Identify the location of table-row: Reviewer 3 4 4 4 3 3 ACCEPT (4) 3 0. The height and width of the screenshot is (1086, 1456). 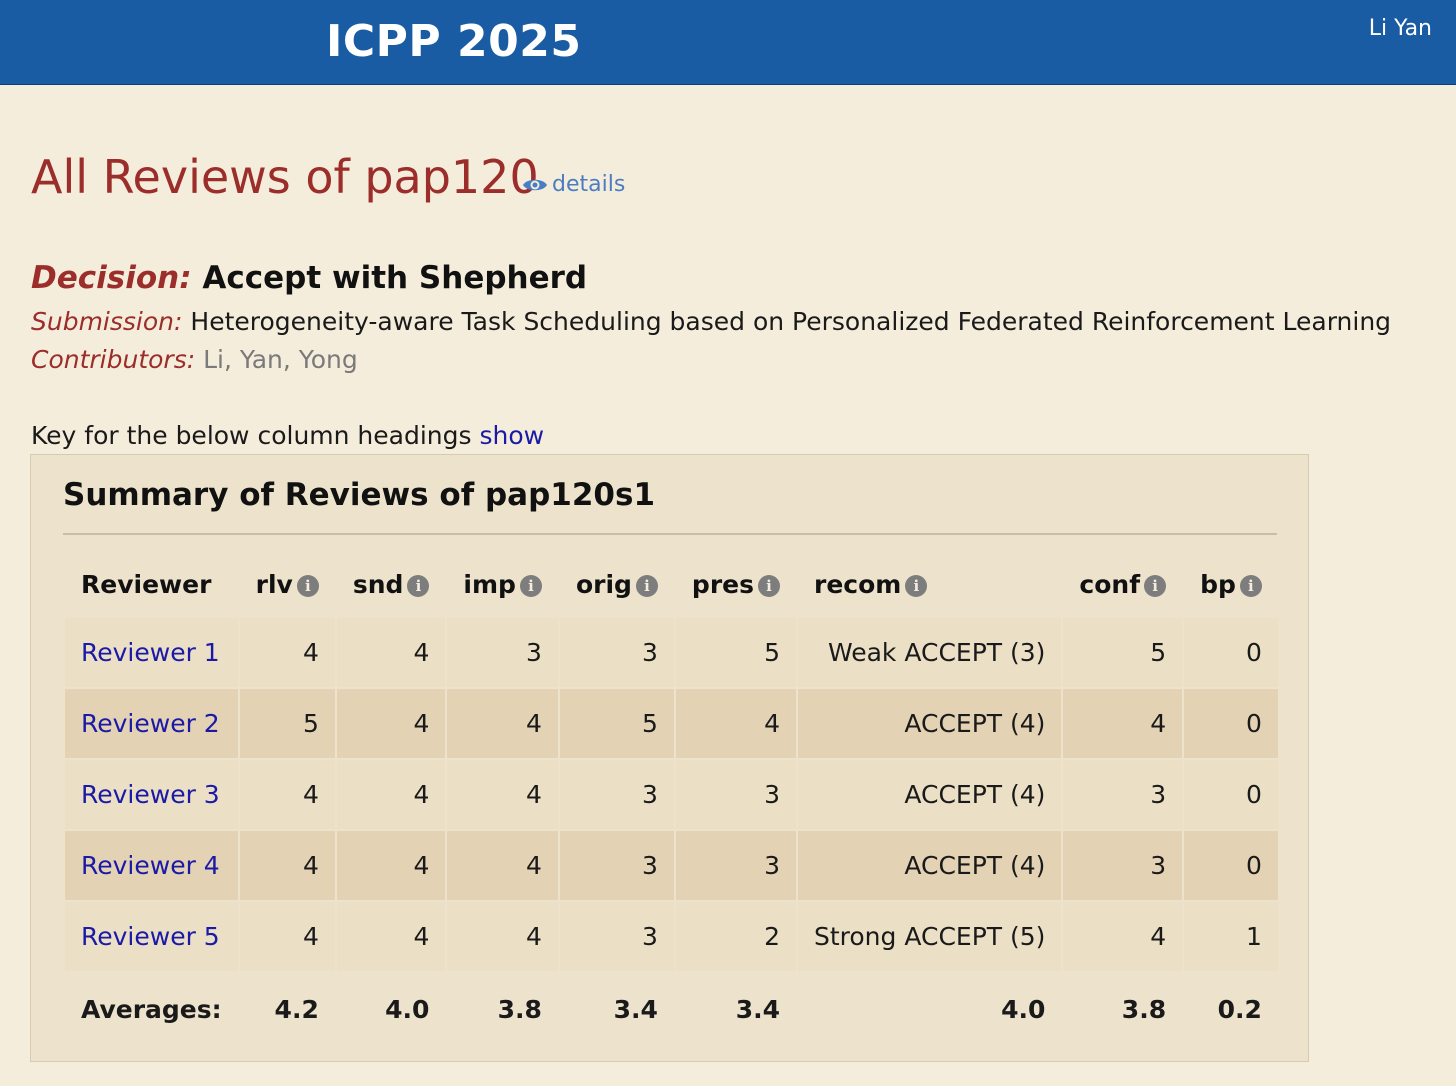
(671, 795).